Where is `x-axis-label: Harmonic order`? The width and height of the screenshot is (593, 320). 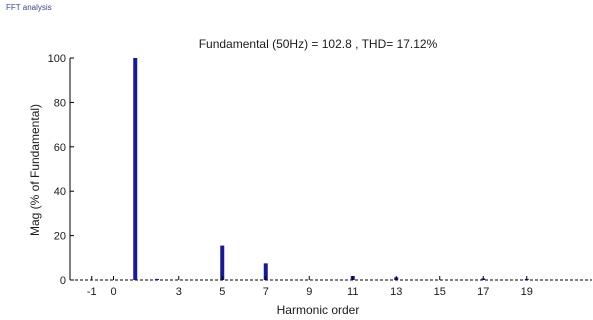 x-axis-label: Harmonic order is located at coordinates (318, 310).